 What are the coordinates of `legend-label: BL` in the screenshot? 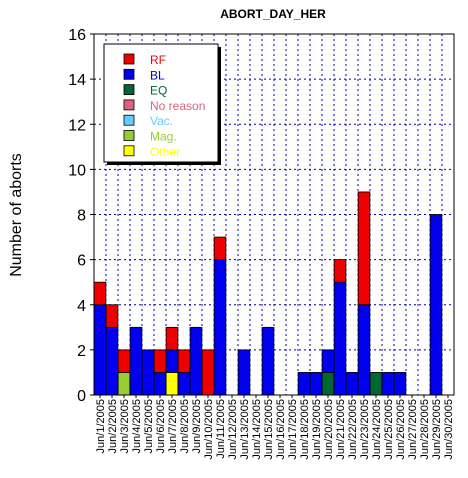 It's located at (157, 75).